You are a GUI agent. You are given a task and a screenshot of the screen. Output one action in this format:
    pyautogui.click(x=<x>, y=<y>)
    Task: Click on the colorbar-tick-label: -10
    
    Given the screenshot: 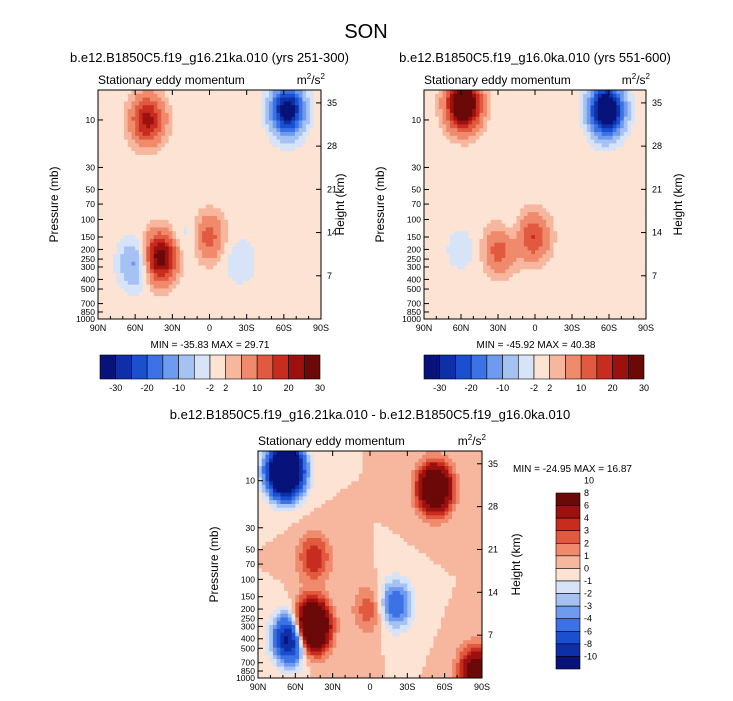 What is the action you would take?
    pyautogui.click(x=178, y=388)
    